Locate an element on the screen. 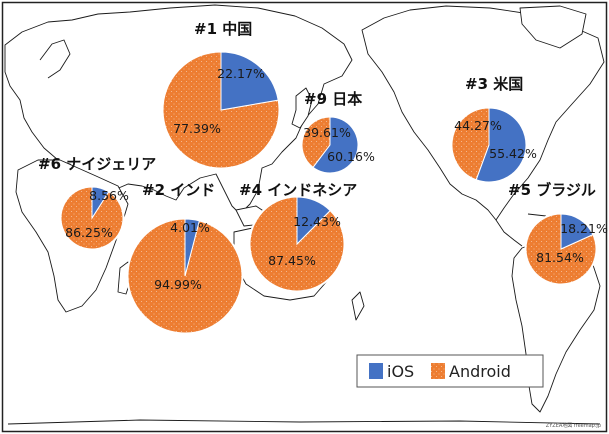 The image size is (609, 434). legend-label-ios: iOS is located at coordinates (400, 371).